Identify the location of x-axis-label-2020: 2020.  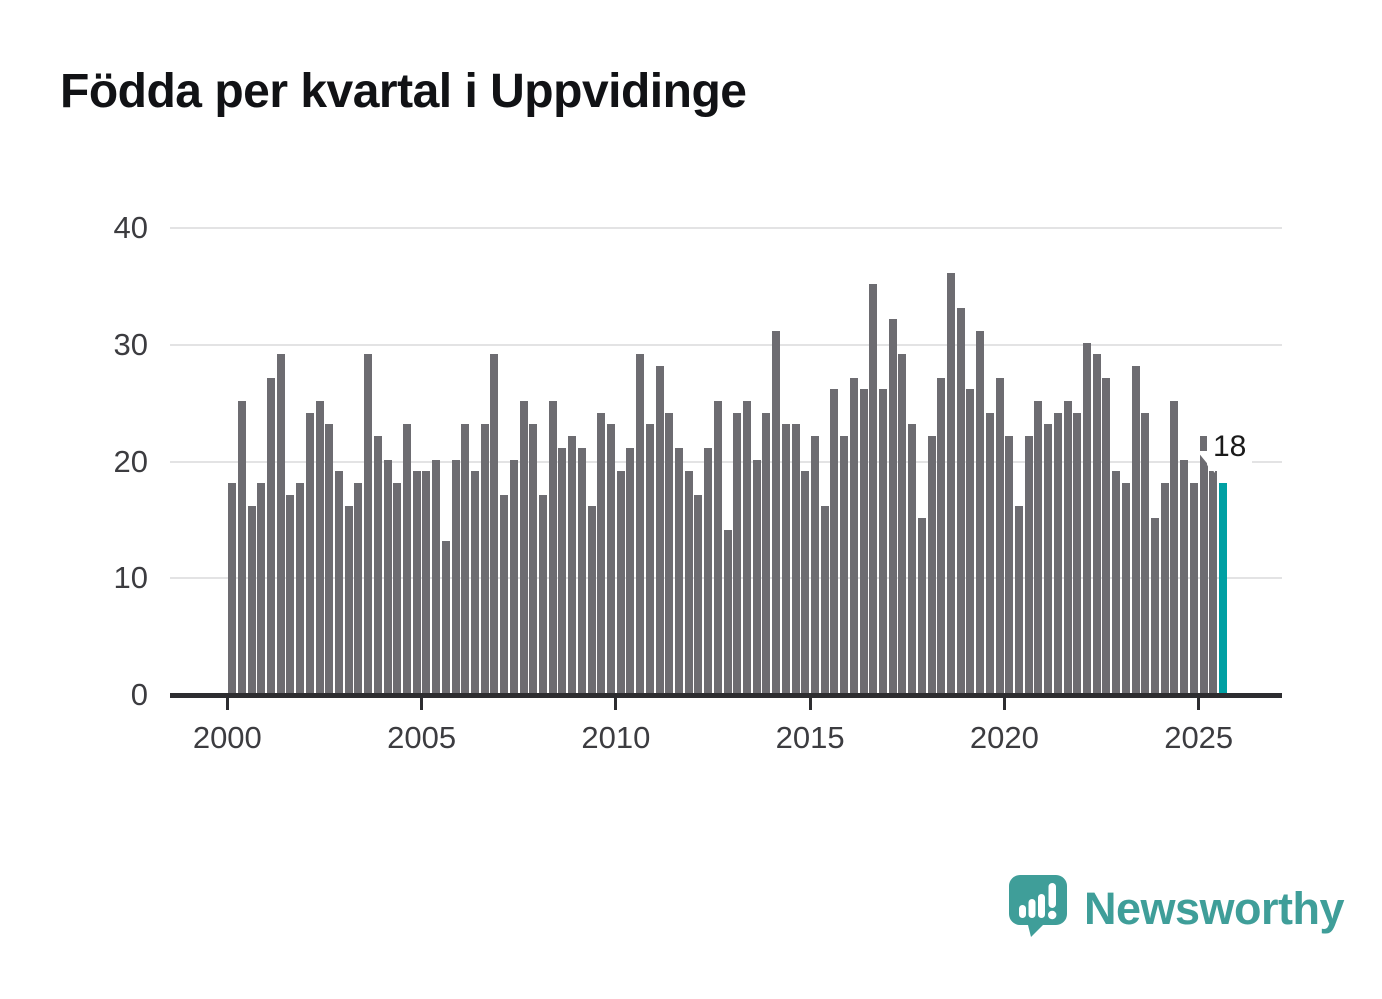
(1004, 737).